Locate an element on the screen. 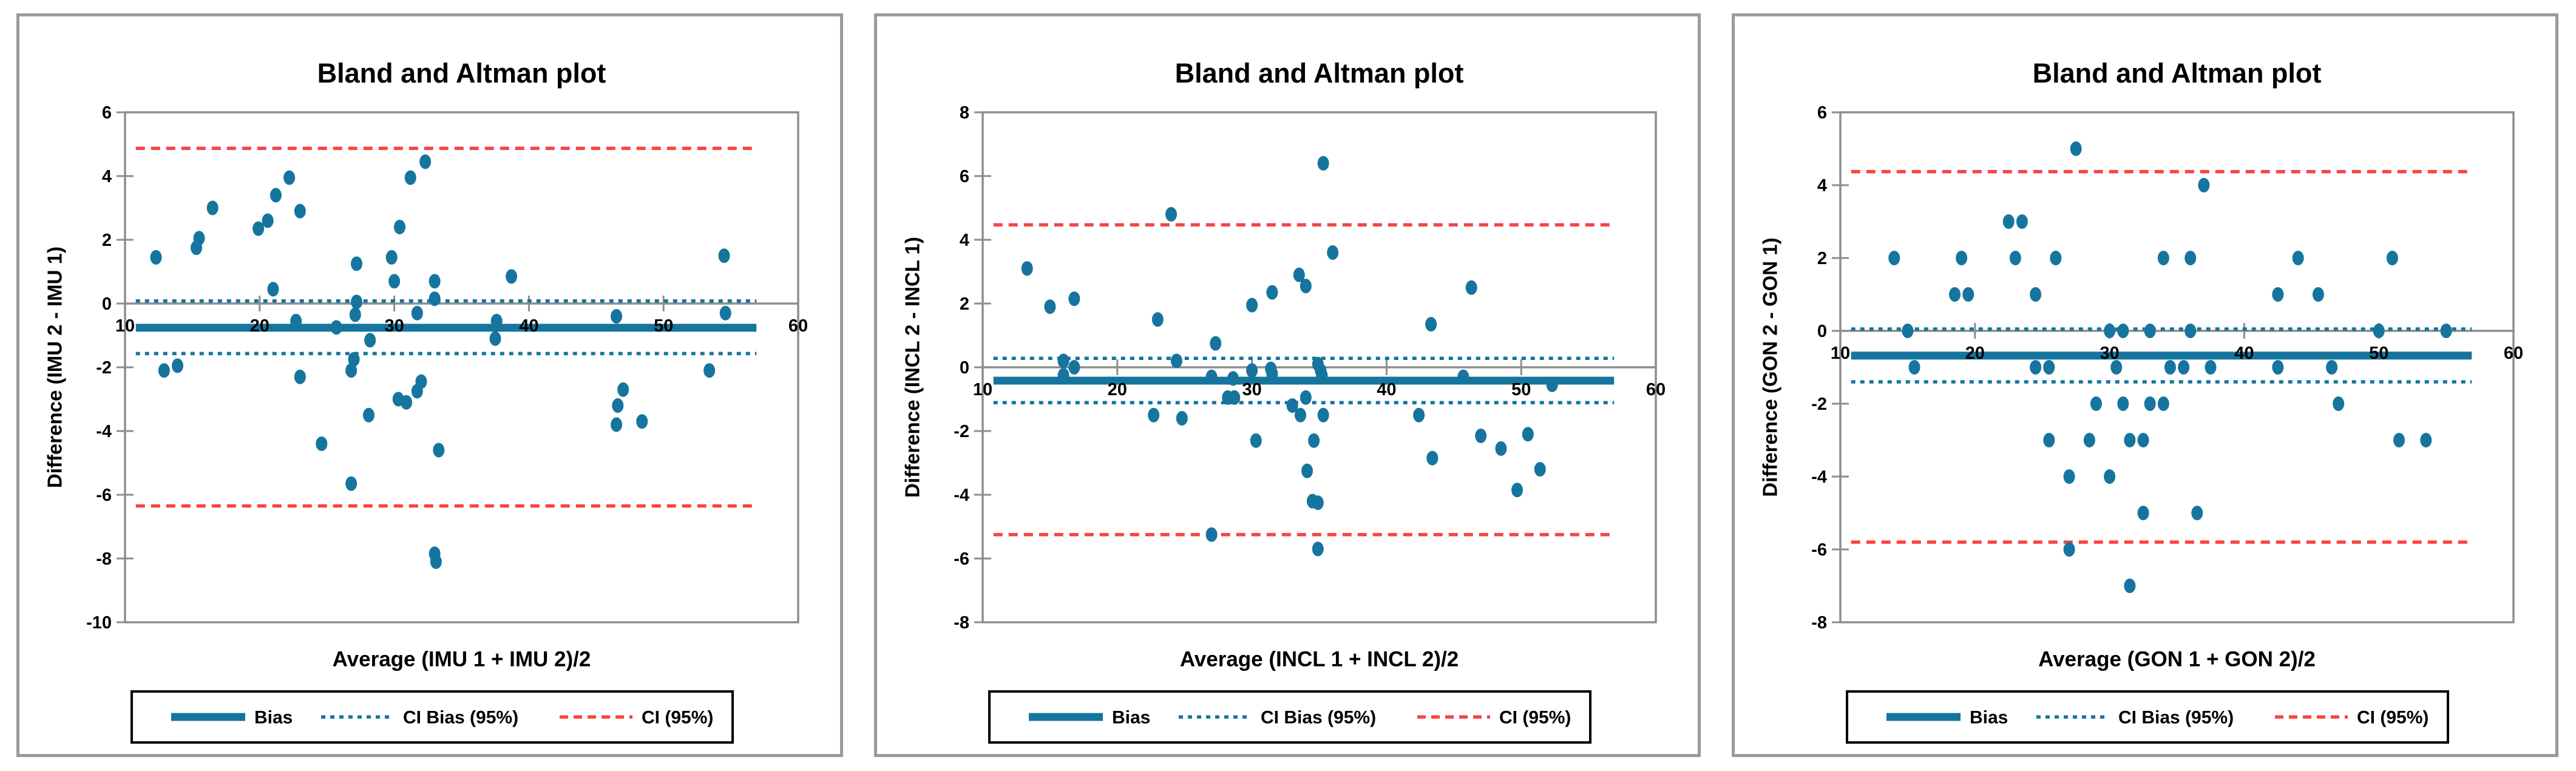 The image size is (2576, 771). x-axis-title: Average (IMU 1 + IMU 2)/2 is located at coordinates (462, 659).